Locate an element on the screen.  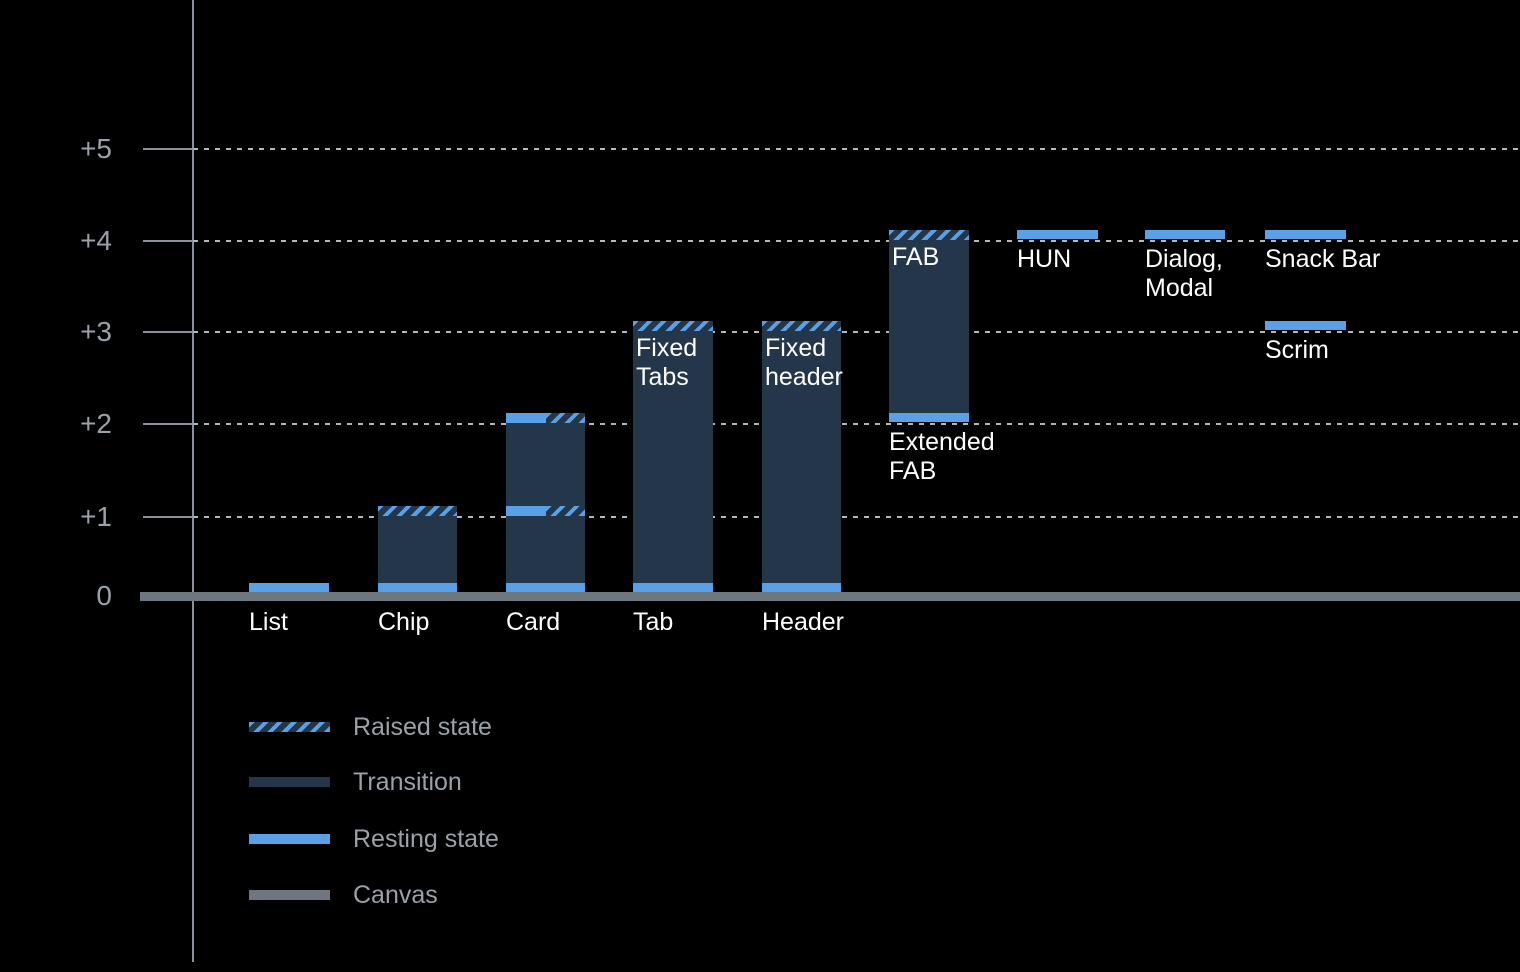
raised-state-swatch-icon is located at coordinates (289, 727).